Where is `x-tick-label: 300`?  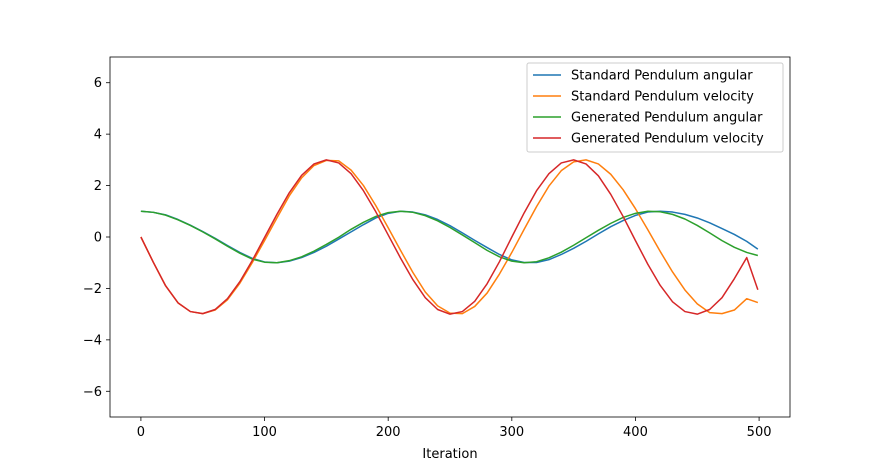 x-tick-label: 300 is located at coordinates (511, 432).